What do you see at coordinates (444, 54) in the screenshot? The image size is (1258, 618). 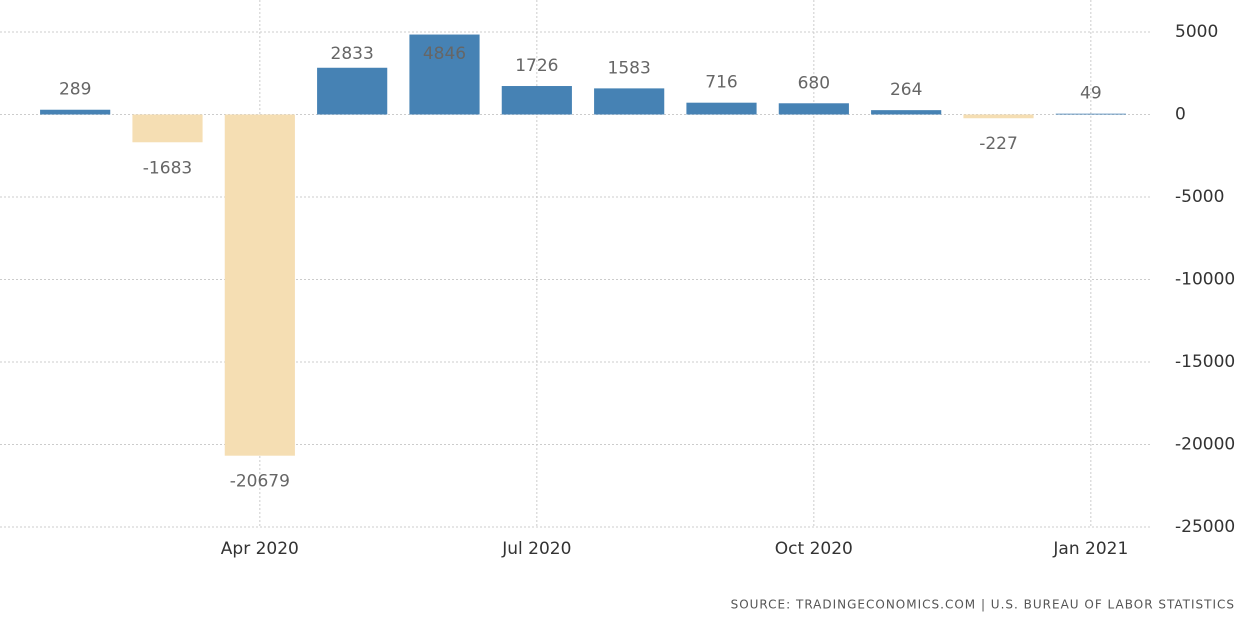 I see `data-label: 4846` at bounding box center [444, 54].